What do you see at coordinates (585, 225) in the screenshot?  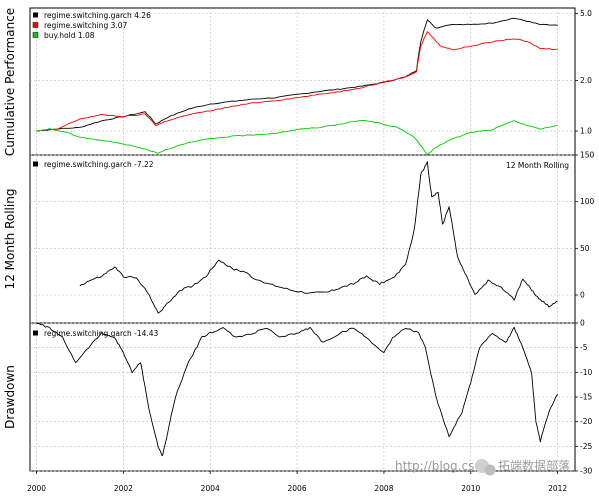 I see `y-ticks: 0 50 100 150` at bounding box center [585, 225].